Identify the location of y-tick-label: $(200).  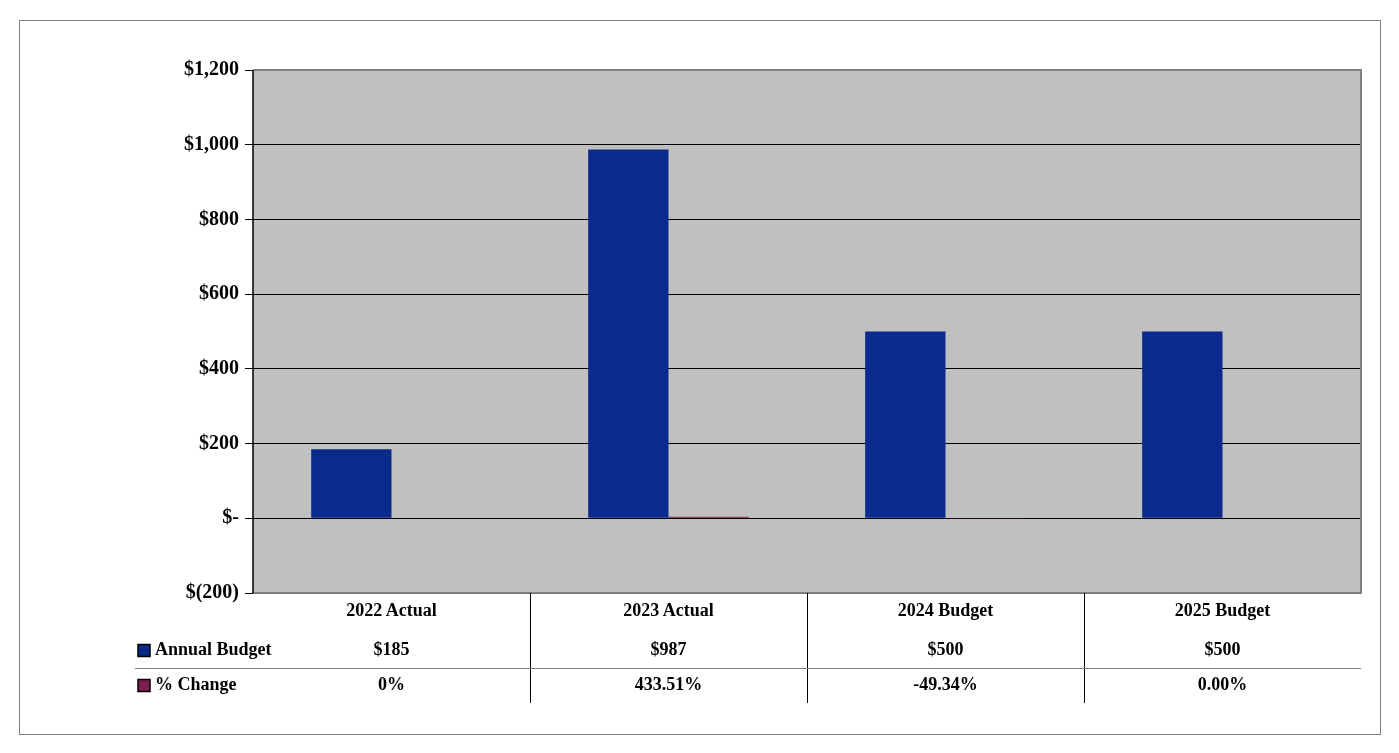
(212, 592).